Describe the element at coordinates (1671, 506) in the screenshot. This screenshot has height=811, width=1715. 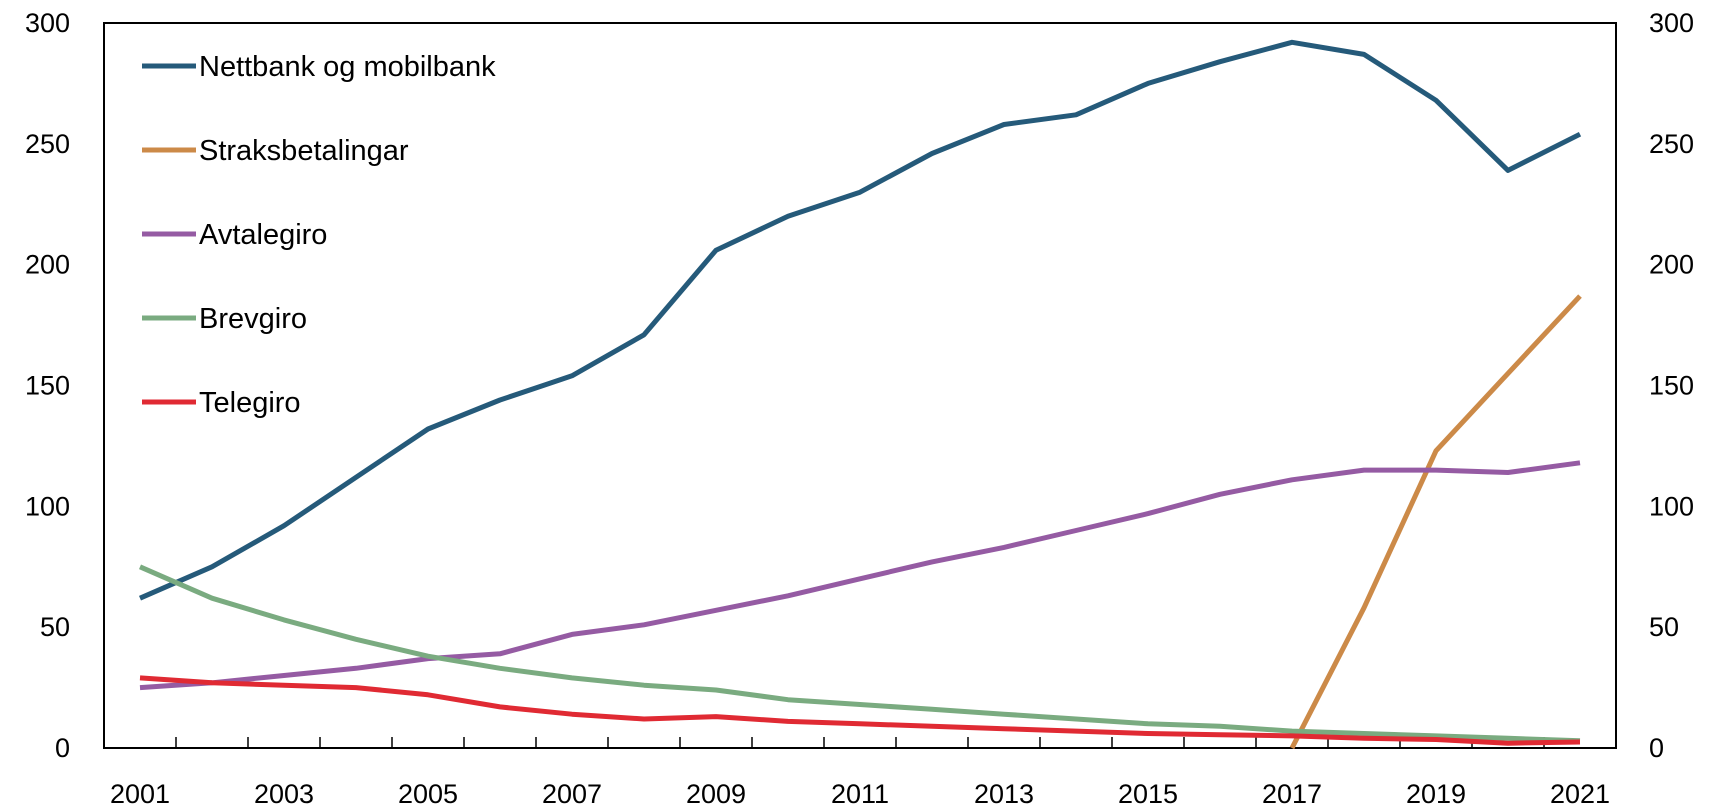
I see `y-tick-label-right: 100` at that location.